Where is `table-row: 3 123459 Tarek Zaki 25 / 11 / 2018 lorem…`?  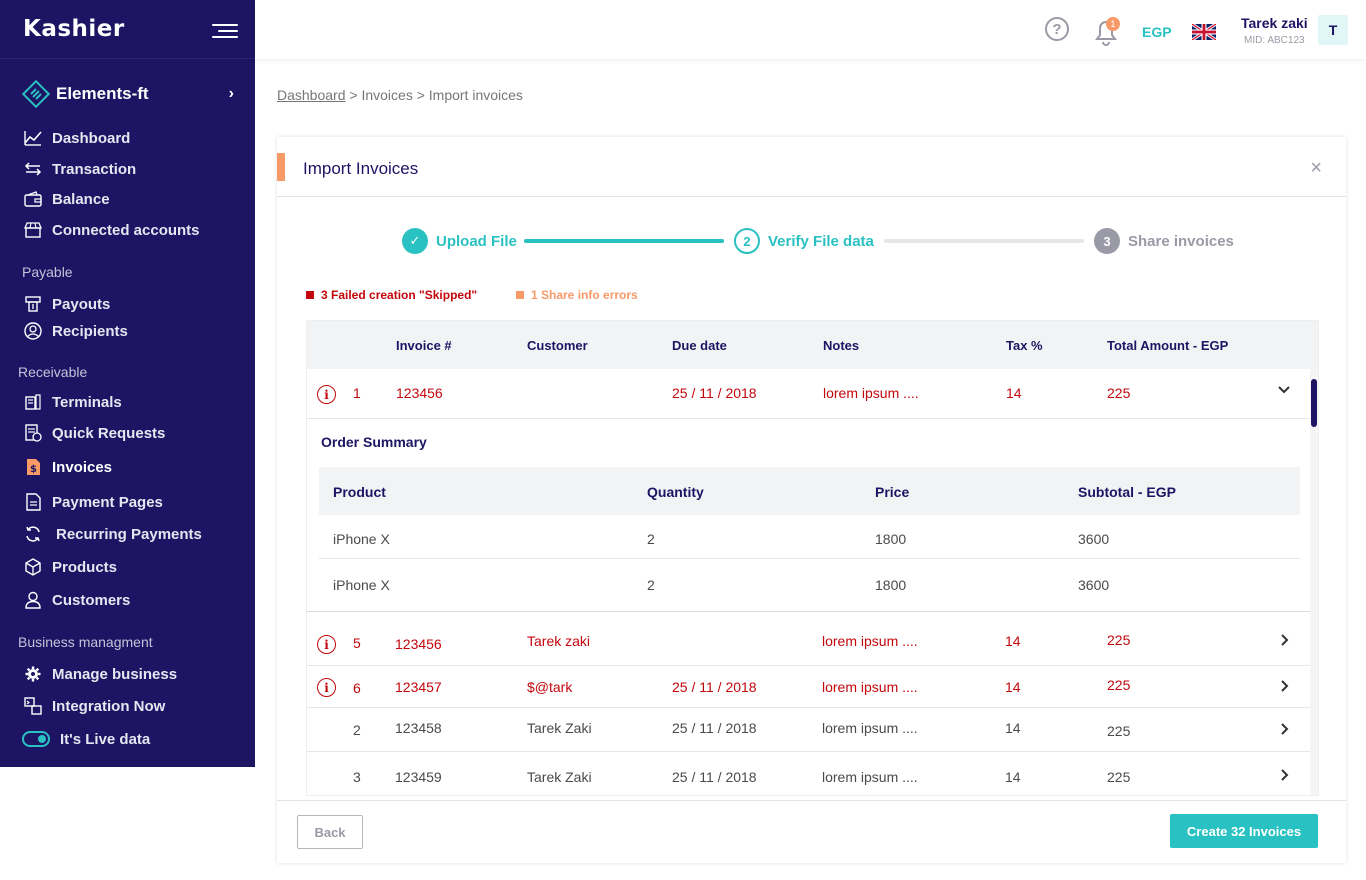
table-row: 3 123459 Tarek Zaki 25 / 11 / 2018 lorem… is located at coordinates (809, 773).